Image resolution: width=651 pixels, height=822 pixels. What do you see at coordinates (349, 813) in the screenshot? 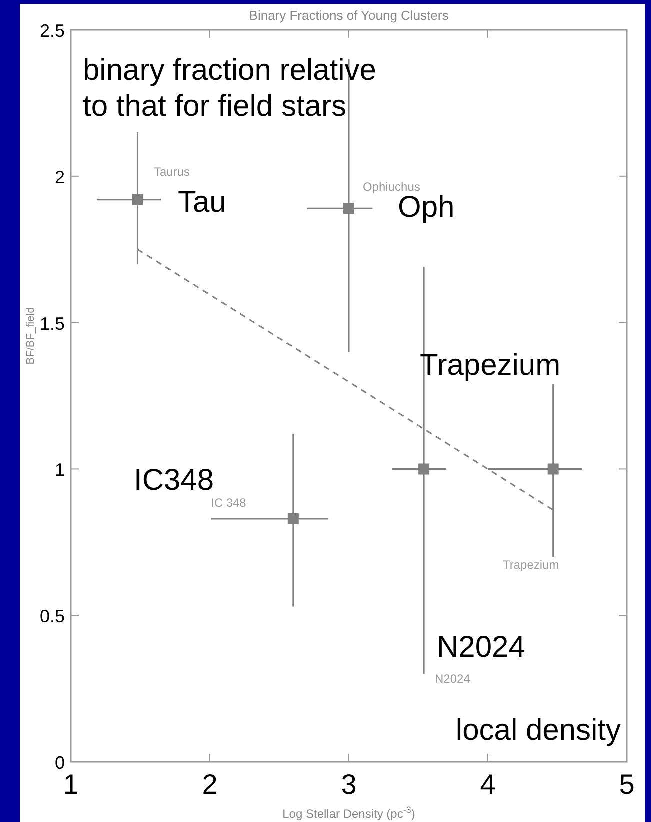
I see `x-axis-title: Log Stellar Density (pc$^{-3}$)` at bounding box center [349, 813].